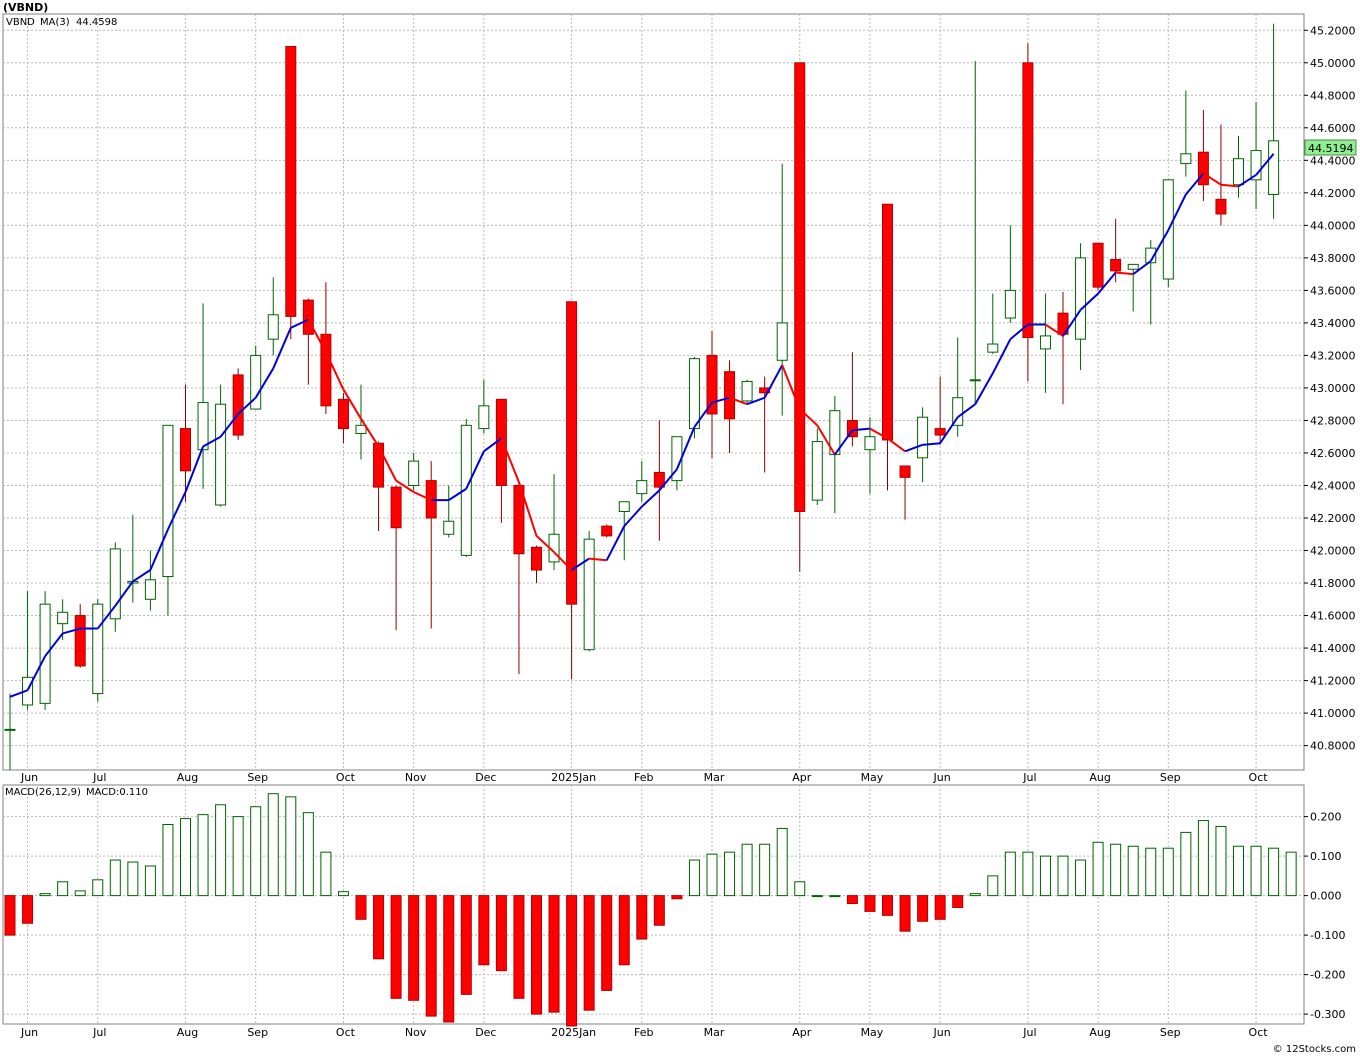  Describe the element at coordinates (573, 1032) in the screenshot. I see `macd-month-label: 2025Jan` at that location.